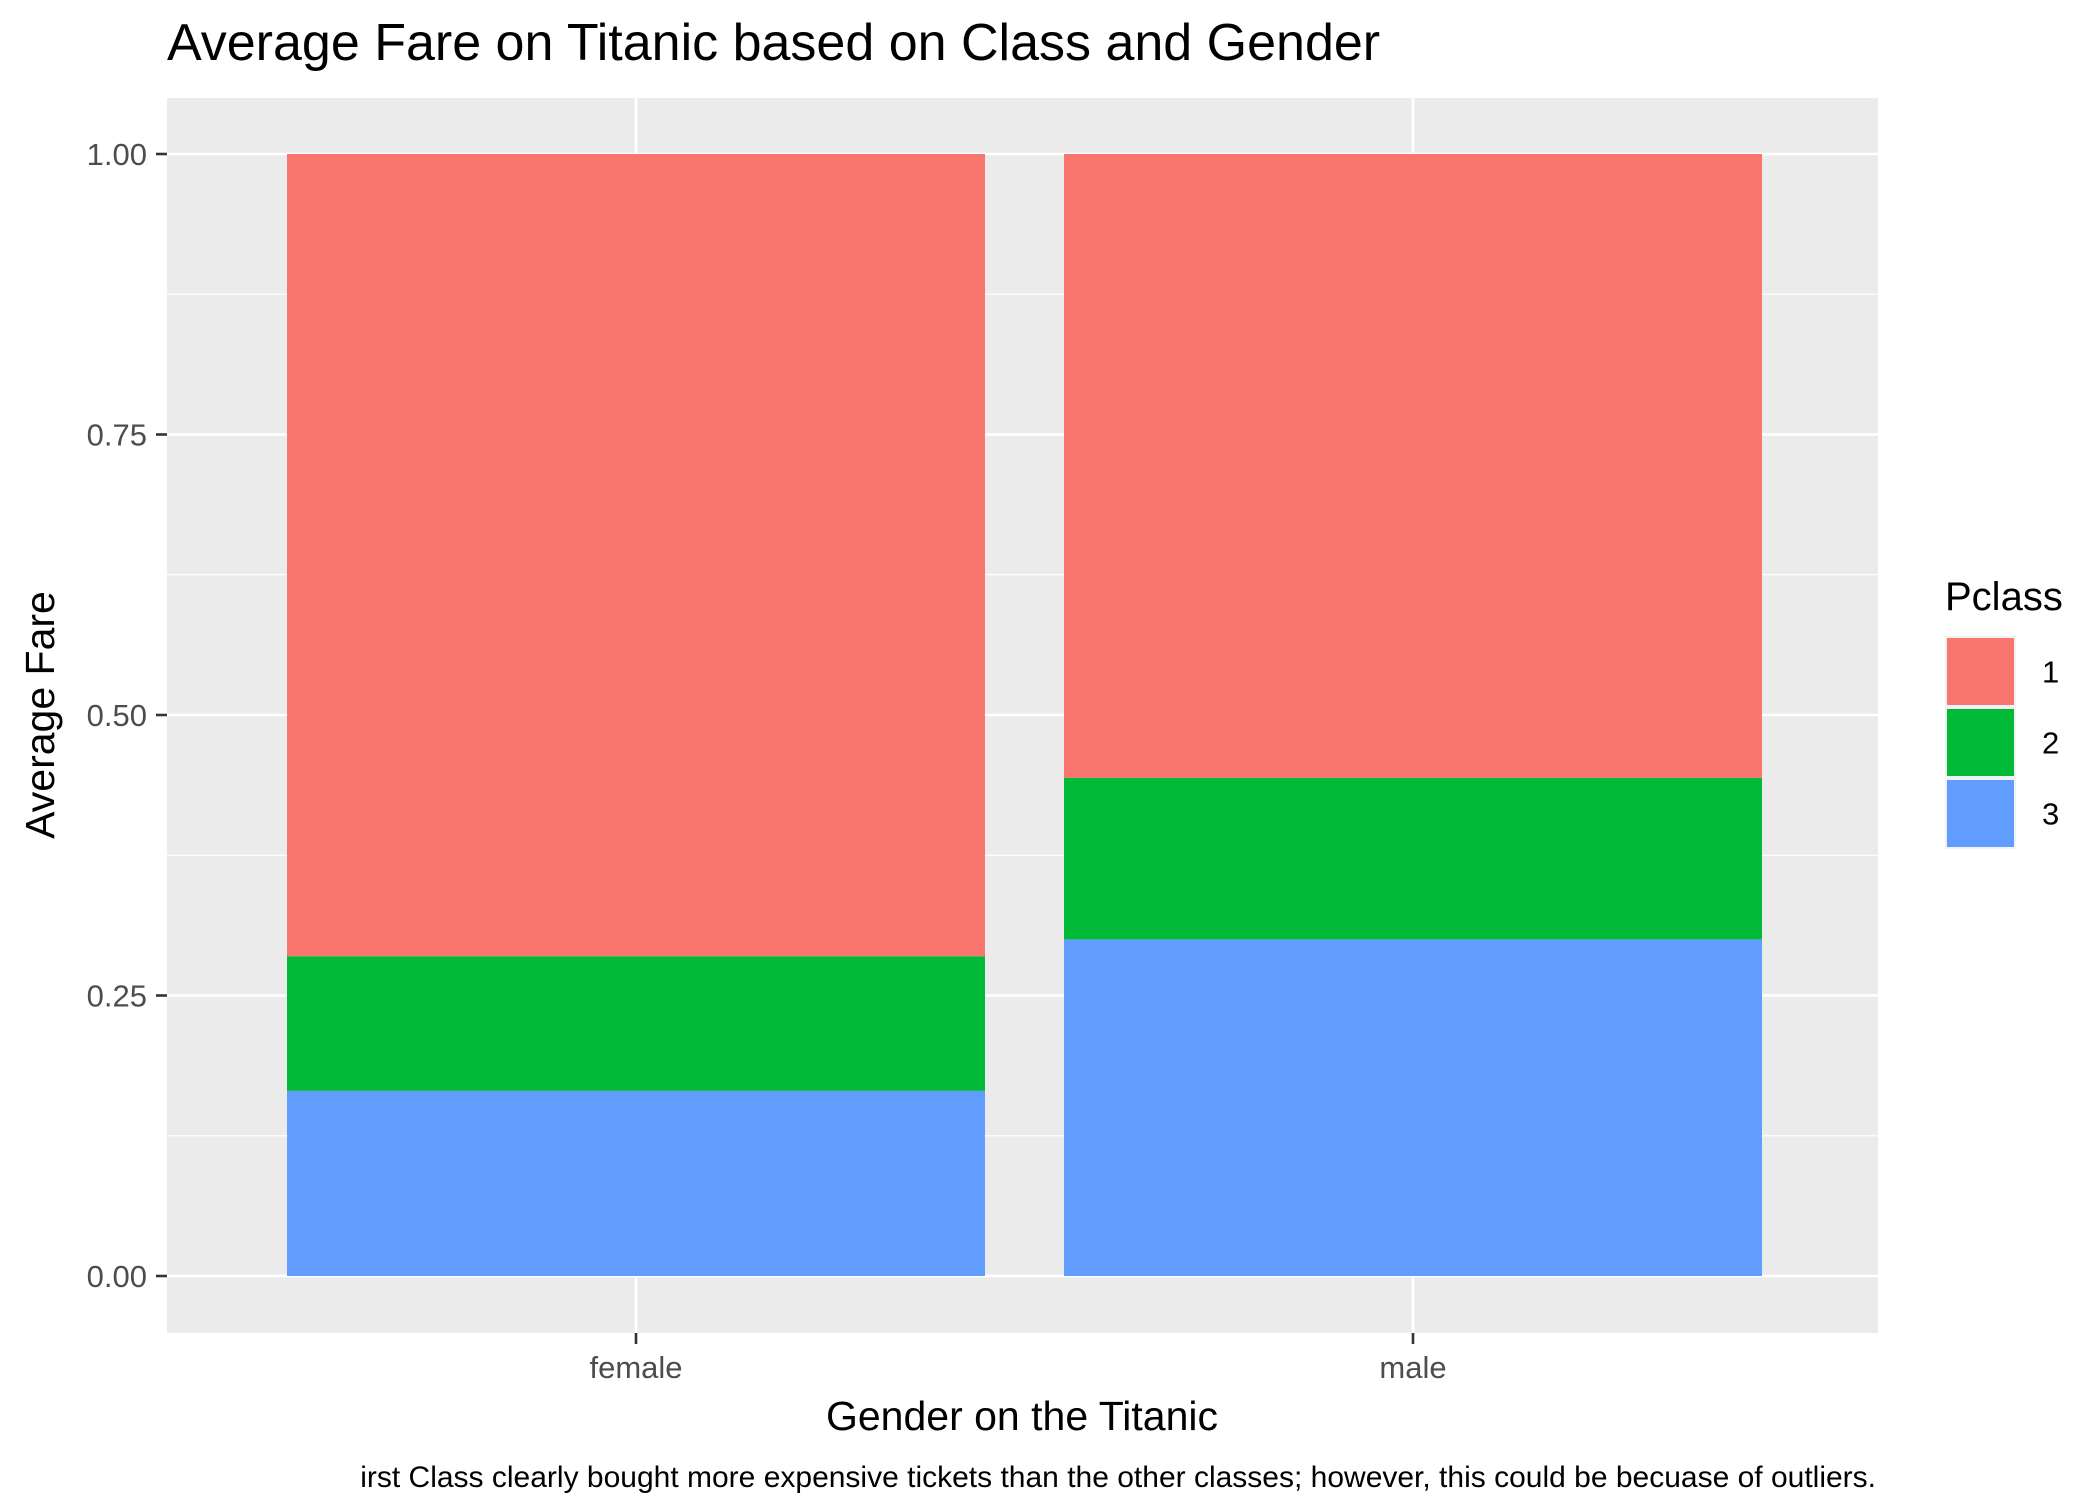 Image resolution: width=2100 pixels, height=1499 pixels. Describe the element at coordinates (1018, 1359) in the screenshot. I see `x-axis: female male` at that location.